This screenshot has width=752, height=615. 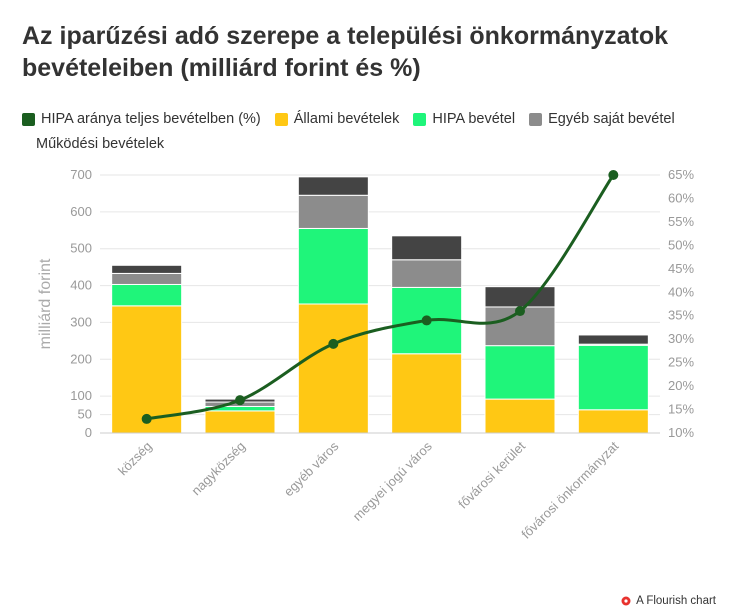 What do you see at coordinates (81, 248) in the screenshot?
I see `y-tick-label: 500` at bounding box center [81, 248].